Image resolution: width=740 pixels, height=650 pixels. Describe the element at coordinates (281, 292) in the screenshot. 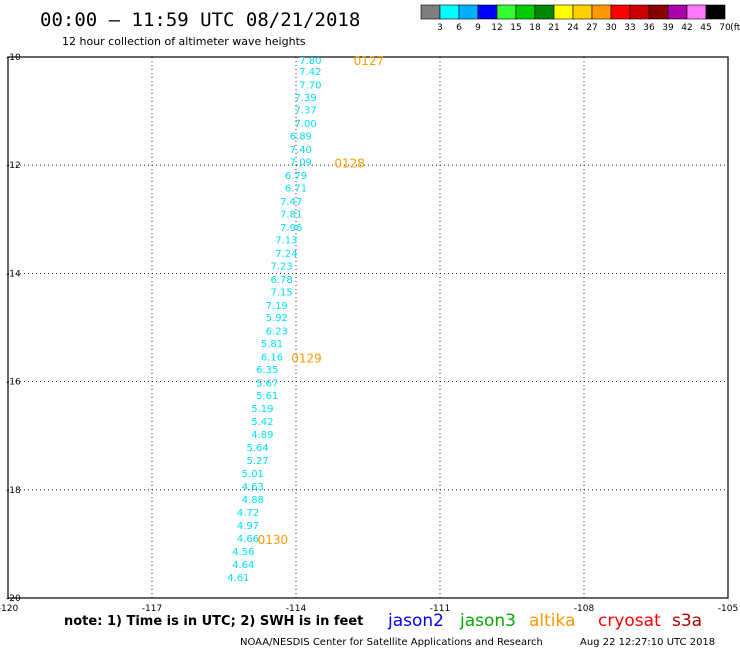

I see `swh-value-label: 7.15` at that location.